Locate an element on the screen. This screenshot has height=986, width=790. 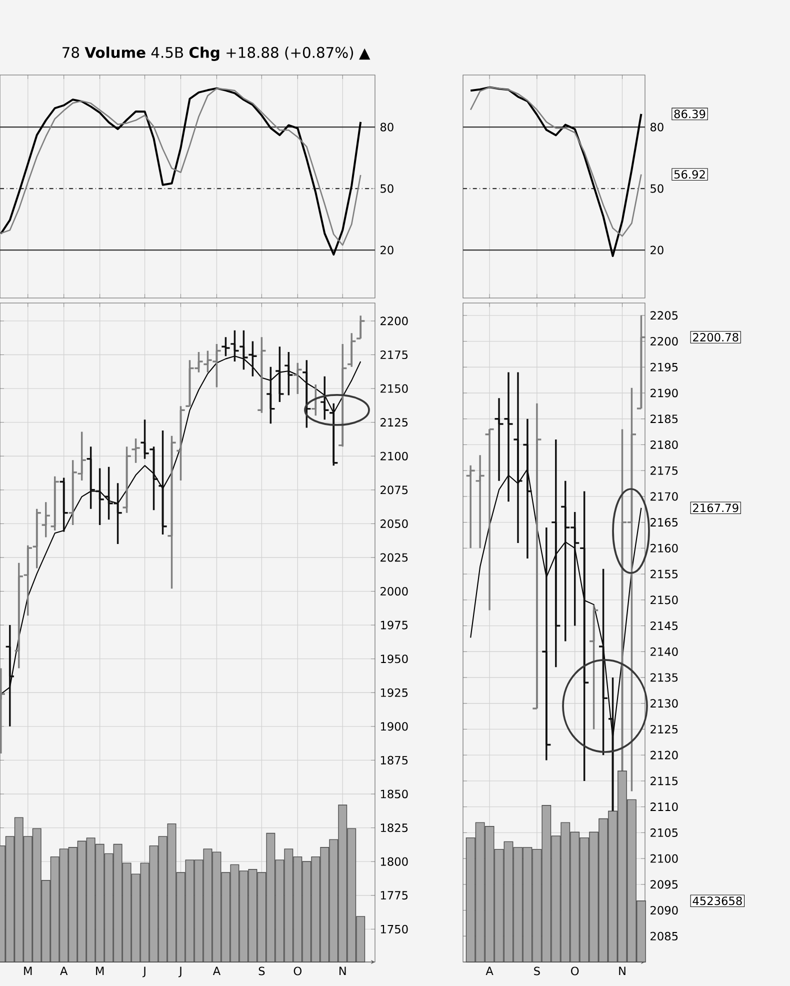
text: 2167.79 is located at coordinates (715, 508).